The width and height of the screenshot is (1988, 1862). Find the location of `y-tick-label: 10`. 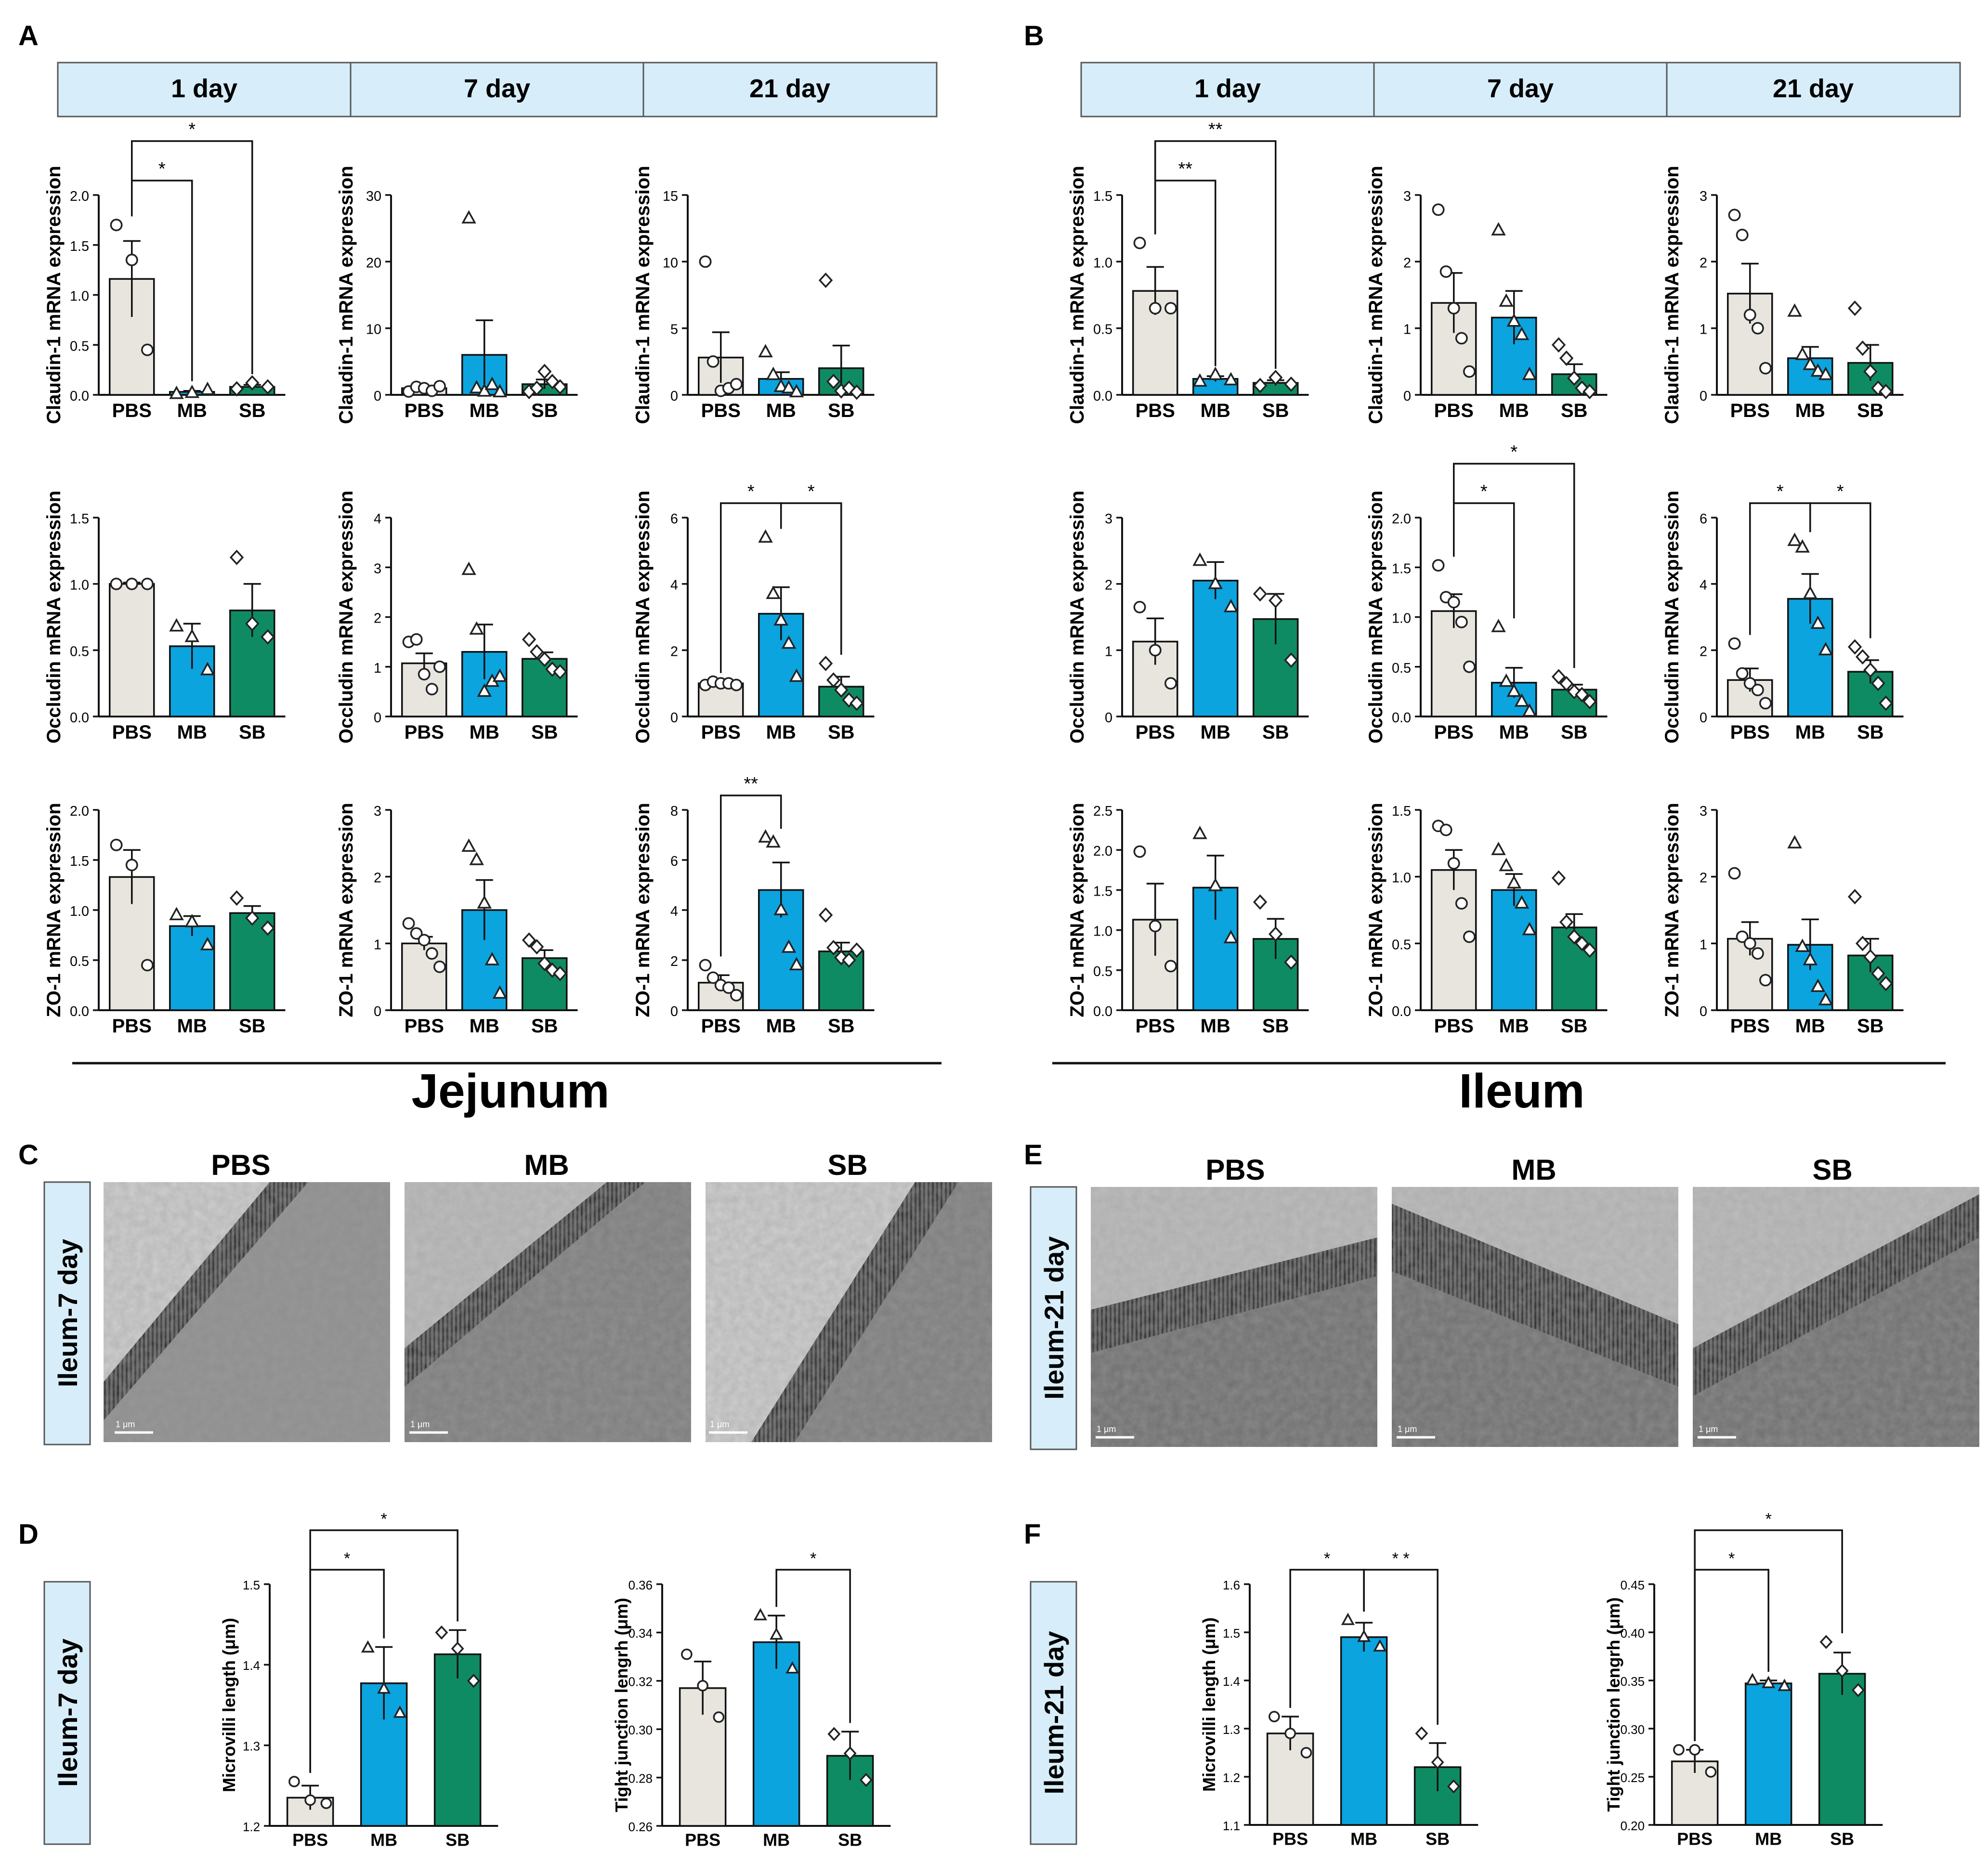

y-tick-label: 10 is located at coordinates (373, 330).